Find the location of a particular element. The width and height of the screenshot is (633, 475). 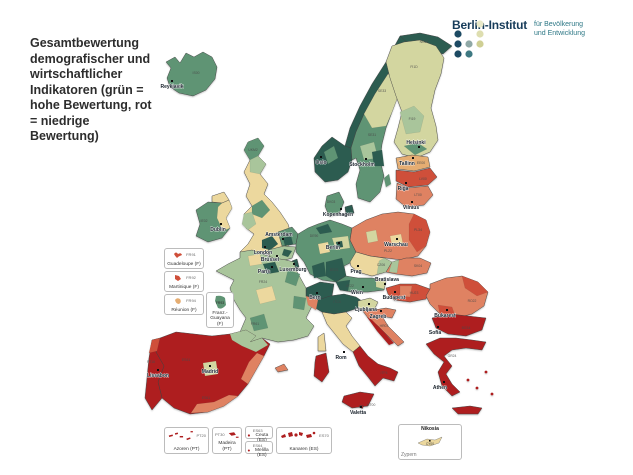

inset-azoren: PT20 Azoren (PT) is located at coordinates (186, 440).